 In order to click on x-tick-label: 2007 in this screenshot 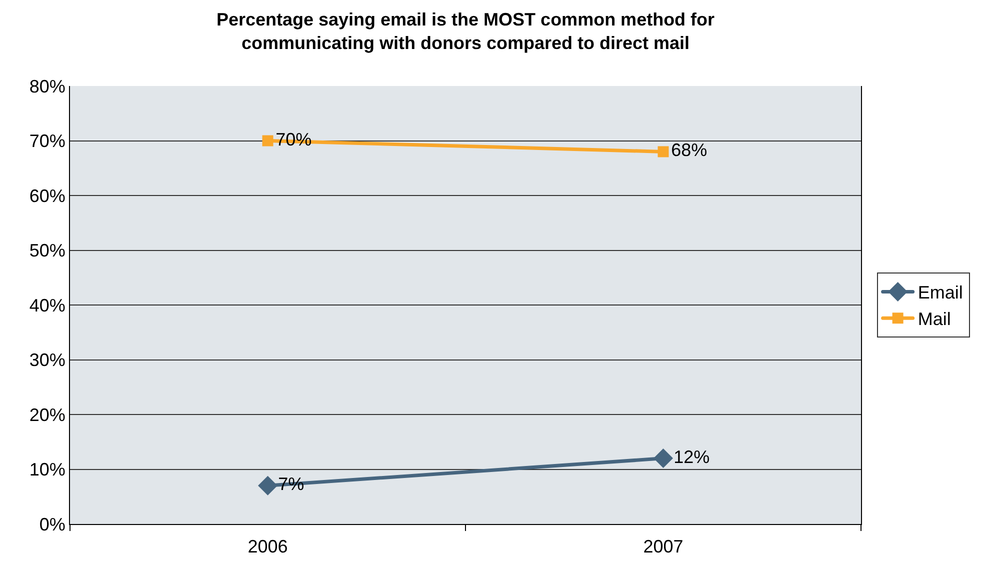, I will do `click(663, 546)`.